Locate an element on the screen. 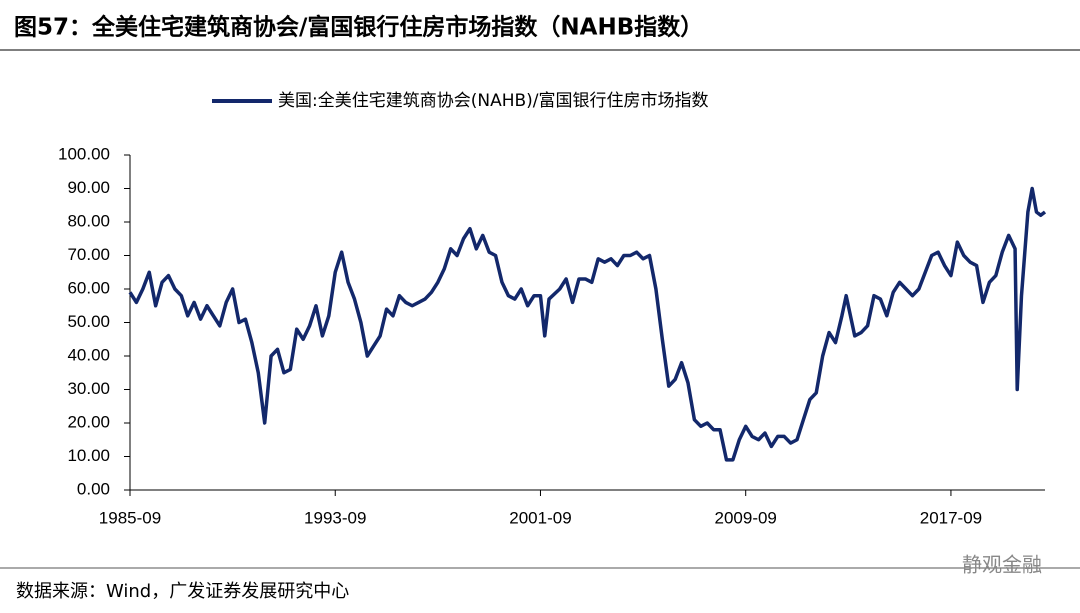 This screenshot has height=613, width=1080. x-tick-label: 2009-09 is located at coordinates (746, 517).